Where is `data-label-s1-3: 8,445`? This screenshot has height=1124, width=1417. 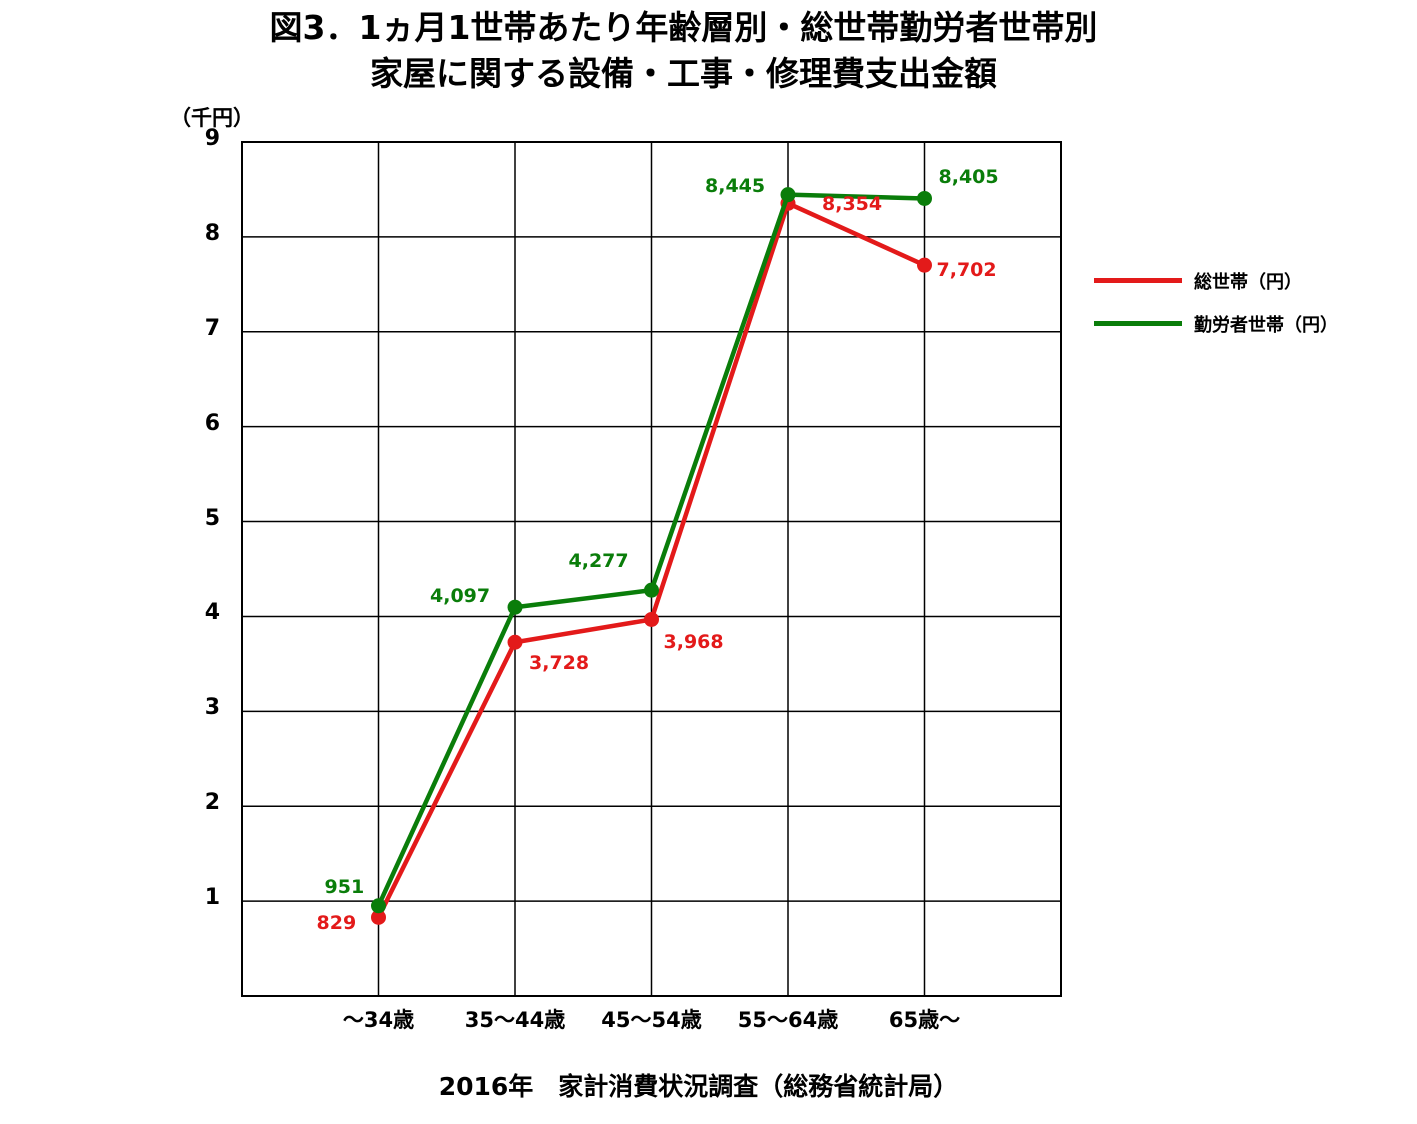
data-label-s1-3: 8,445 is located at coordinates (735, 185).